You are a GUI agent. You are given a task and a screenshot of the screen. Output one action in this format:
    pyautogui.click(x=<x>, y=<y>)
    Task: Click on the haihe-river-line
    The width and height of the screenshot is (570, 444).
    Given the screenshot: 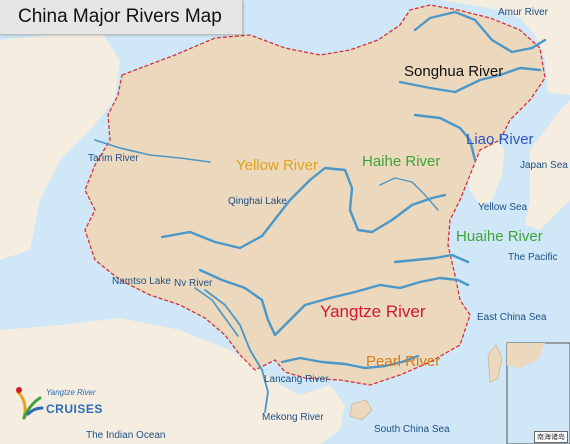 What is the action you would take?
    pyautogui.click(x=409, y=194)
    